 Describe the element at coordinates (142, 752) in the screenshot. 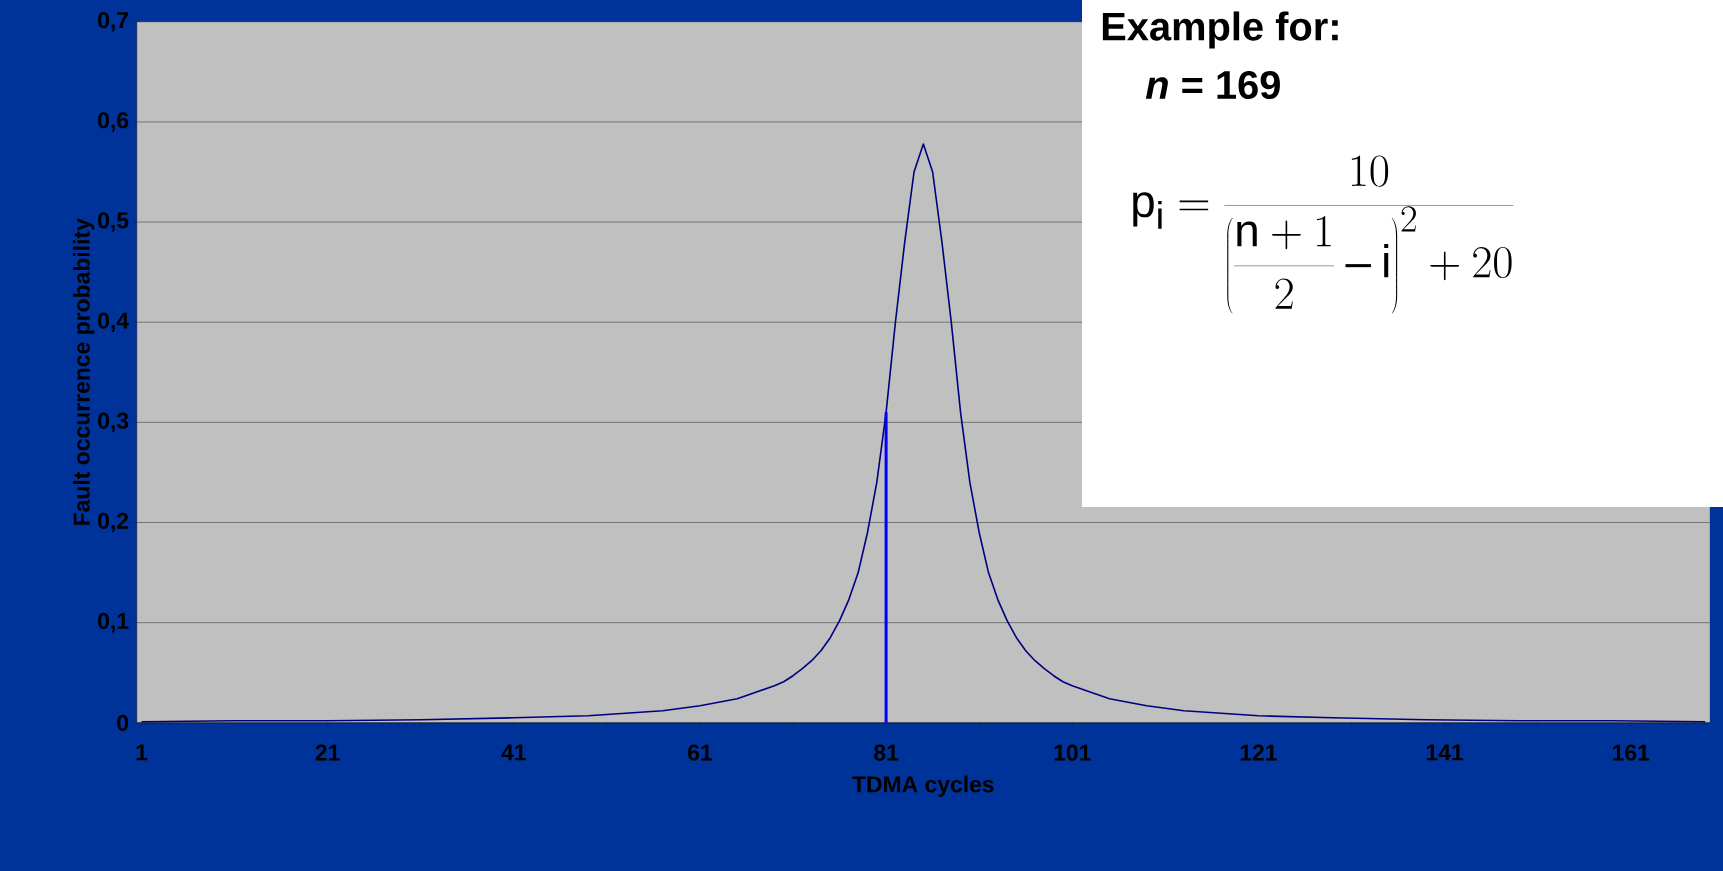

I see `x-tick-label: 1` at that location.